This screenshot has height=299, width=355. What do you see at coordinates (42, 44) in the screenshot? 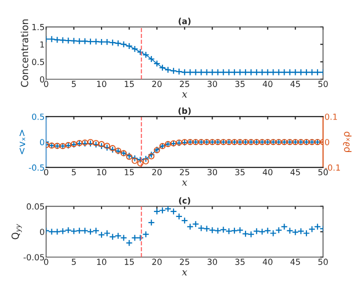
I see `y-tick-label: 1` at bounding box center [42, 44].